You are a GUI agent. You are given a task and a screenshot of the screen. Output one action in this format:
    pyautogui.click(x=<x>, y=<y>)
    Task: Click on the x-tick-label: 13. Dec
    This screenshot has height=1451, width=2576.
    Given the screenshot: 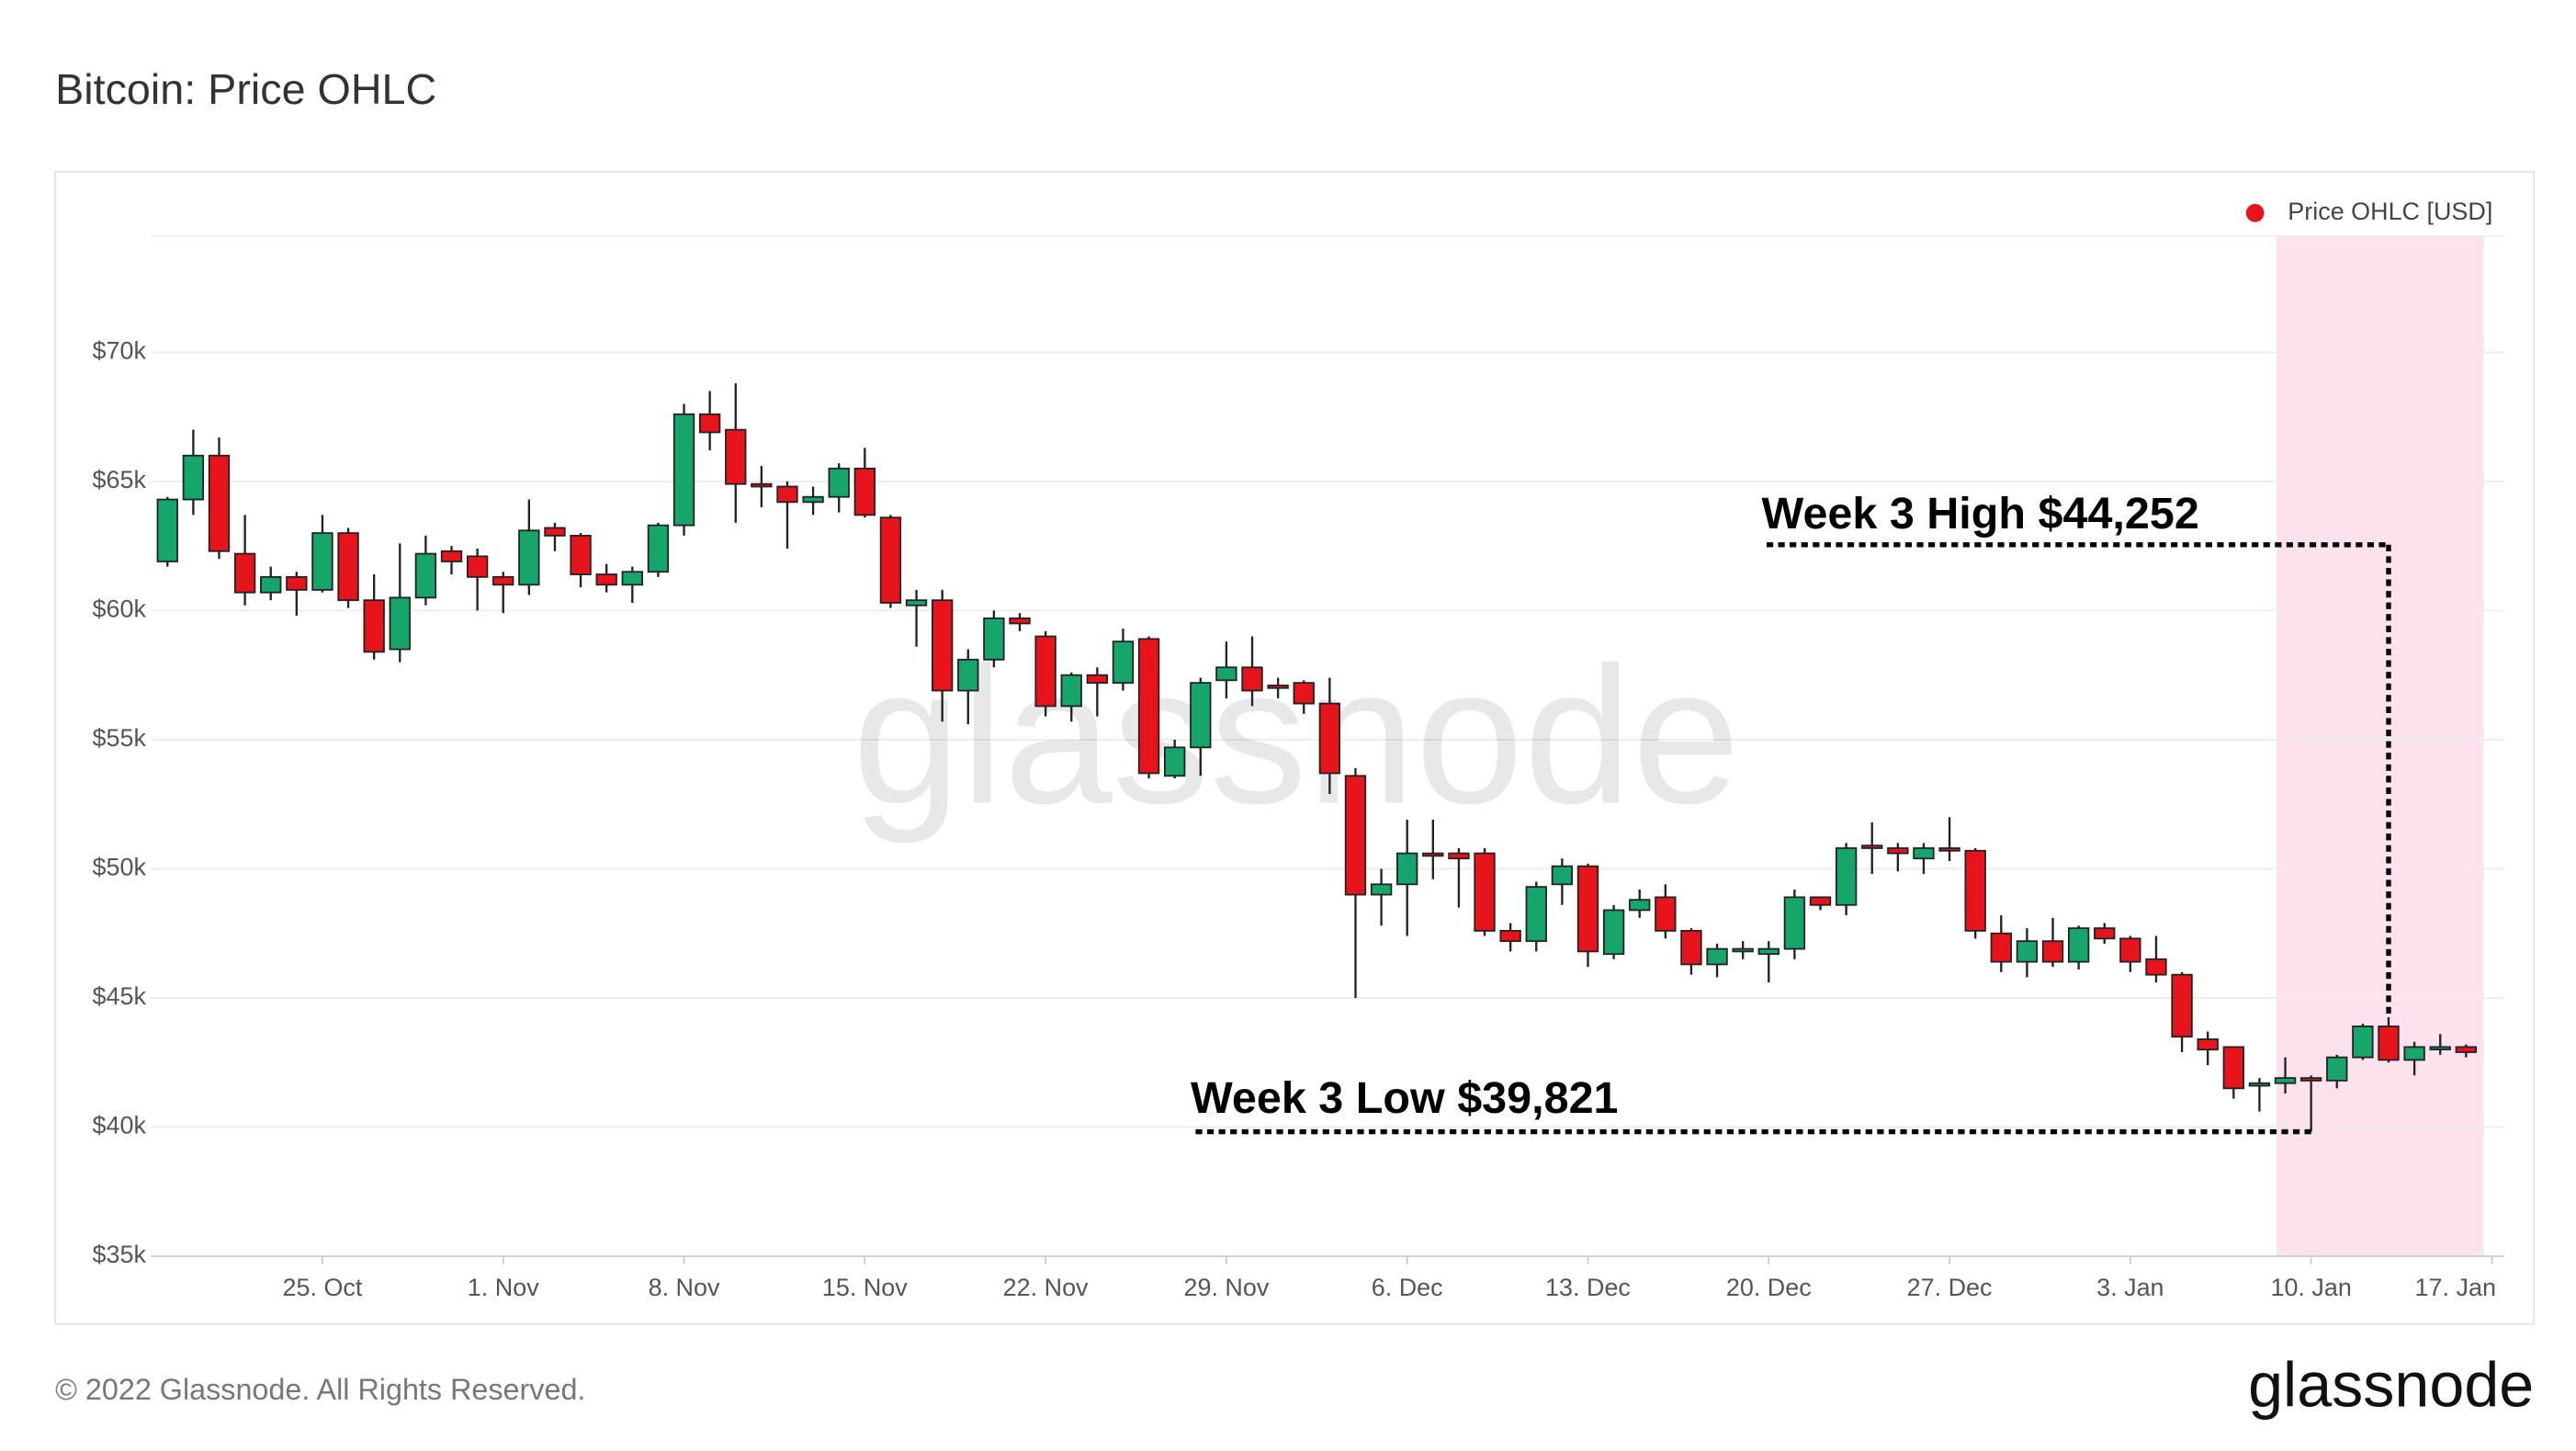 What is the action you would take?
    pyautogui.click(x=1588, y=1287)
    